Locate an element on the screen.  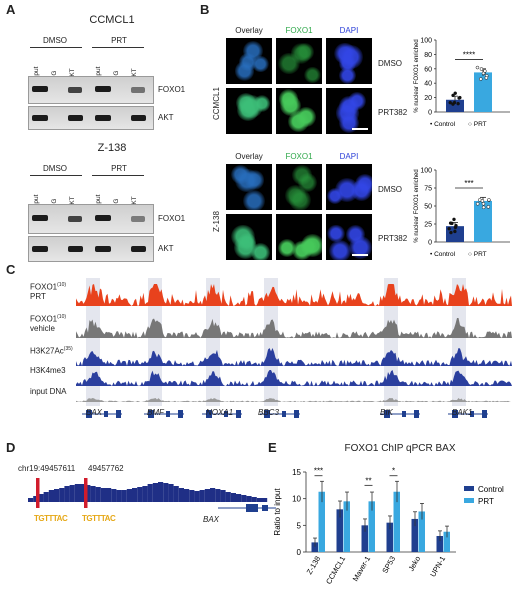
header-overlay: Overlay is located at coordinates (249, 30).